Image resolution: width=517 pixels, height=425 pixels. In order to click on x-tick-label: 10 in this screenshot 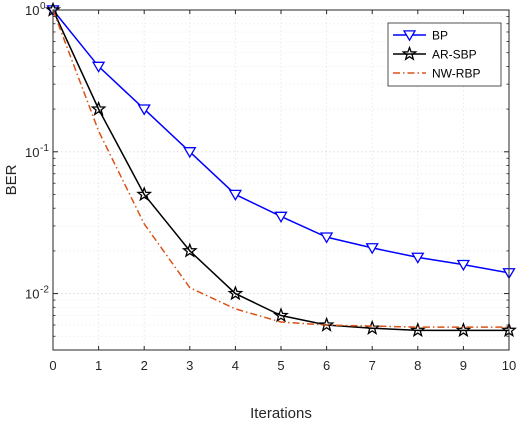, I will do `click(509, 365)`.